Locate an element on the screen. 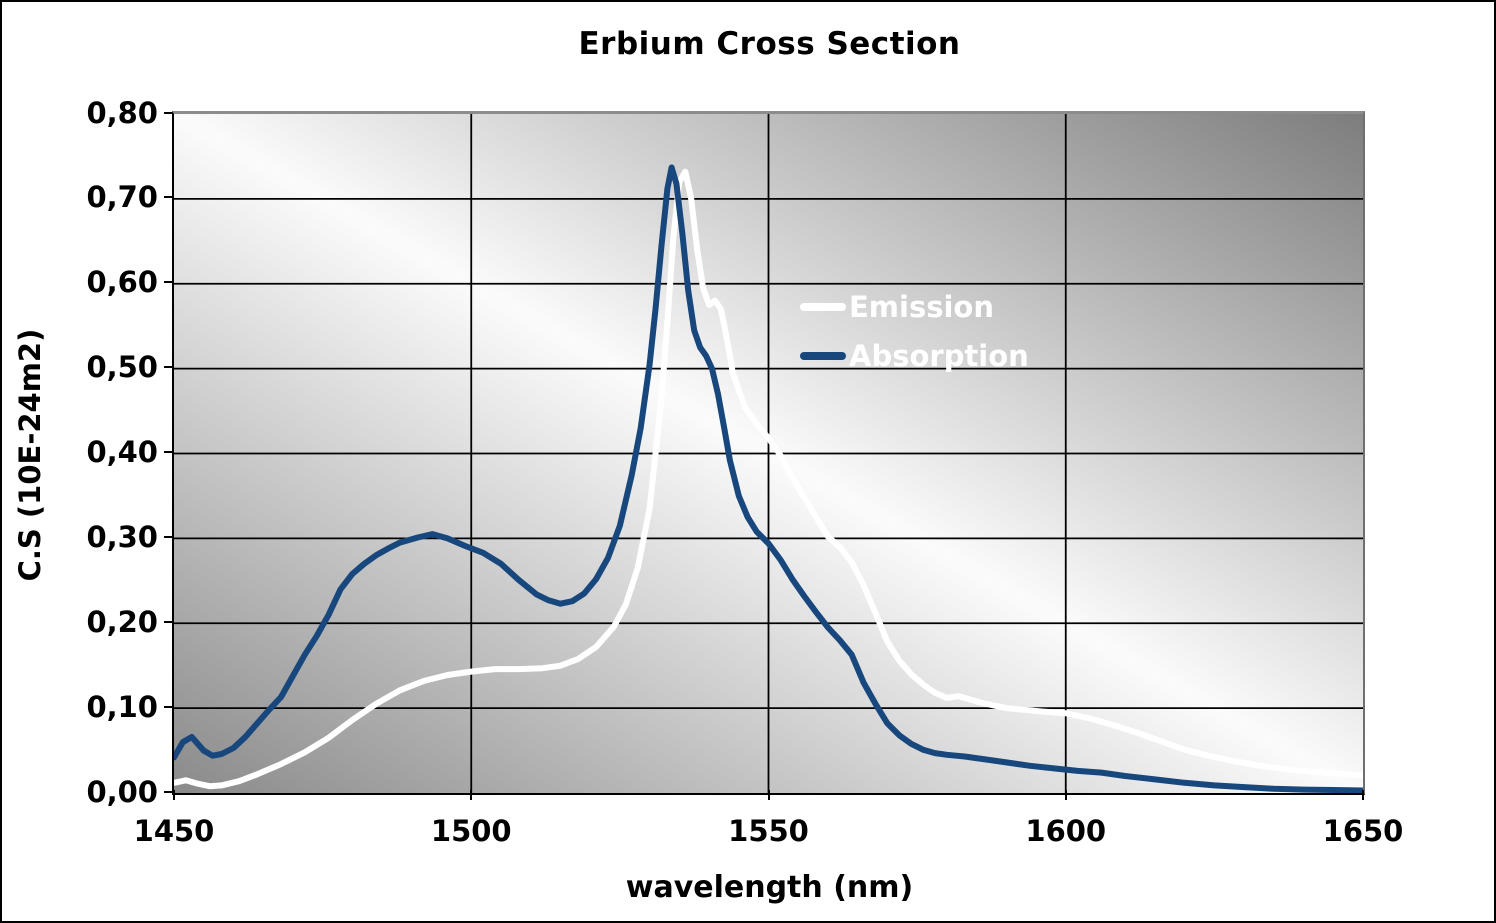 The height and width of the screenshot is (923, 1496). x-tick-label: 1450 is located at coordinates (174, 831).